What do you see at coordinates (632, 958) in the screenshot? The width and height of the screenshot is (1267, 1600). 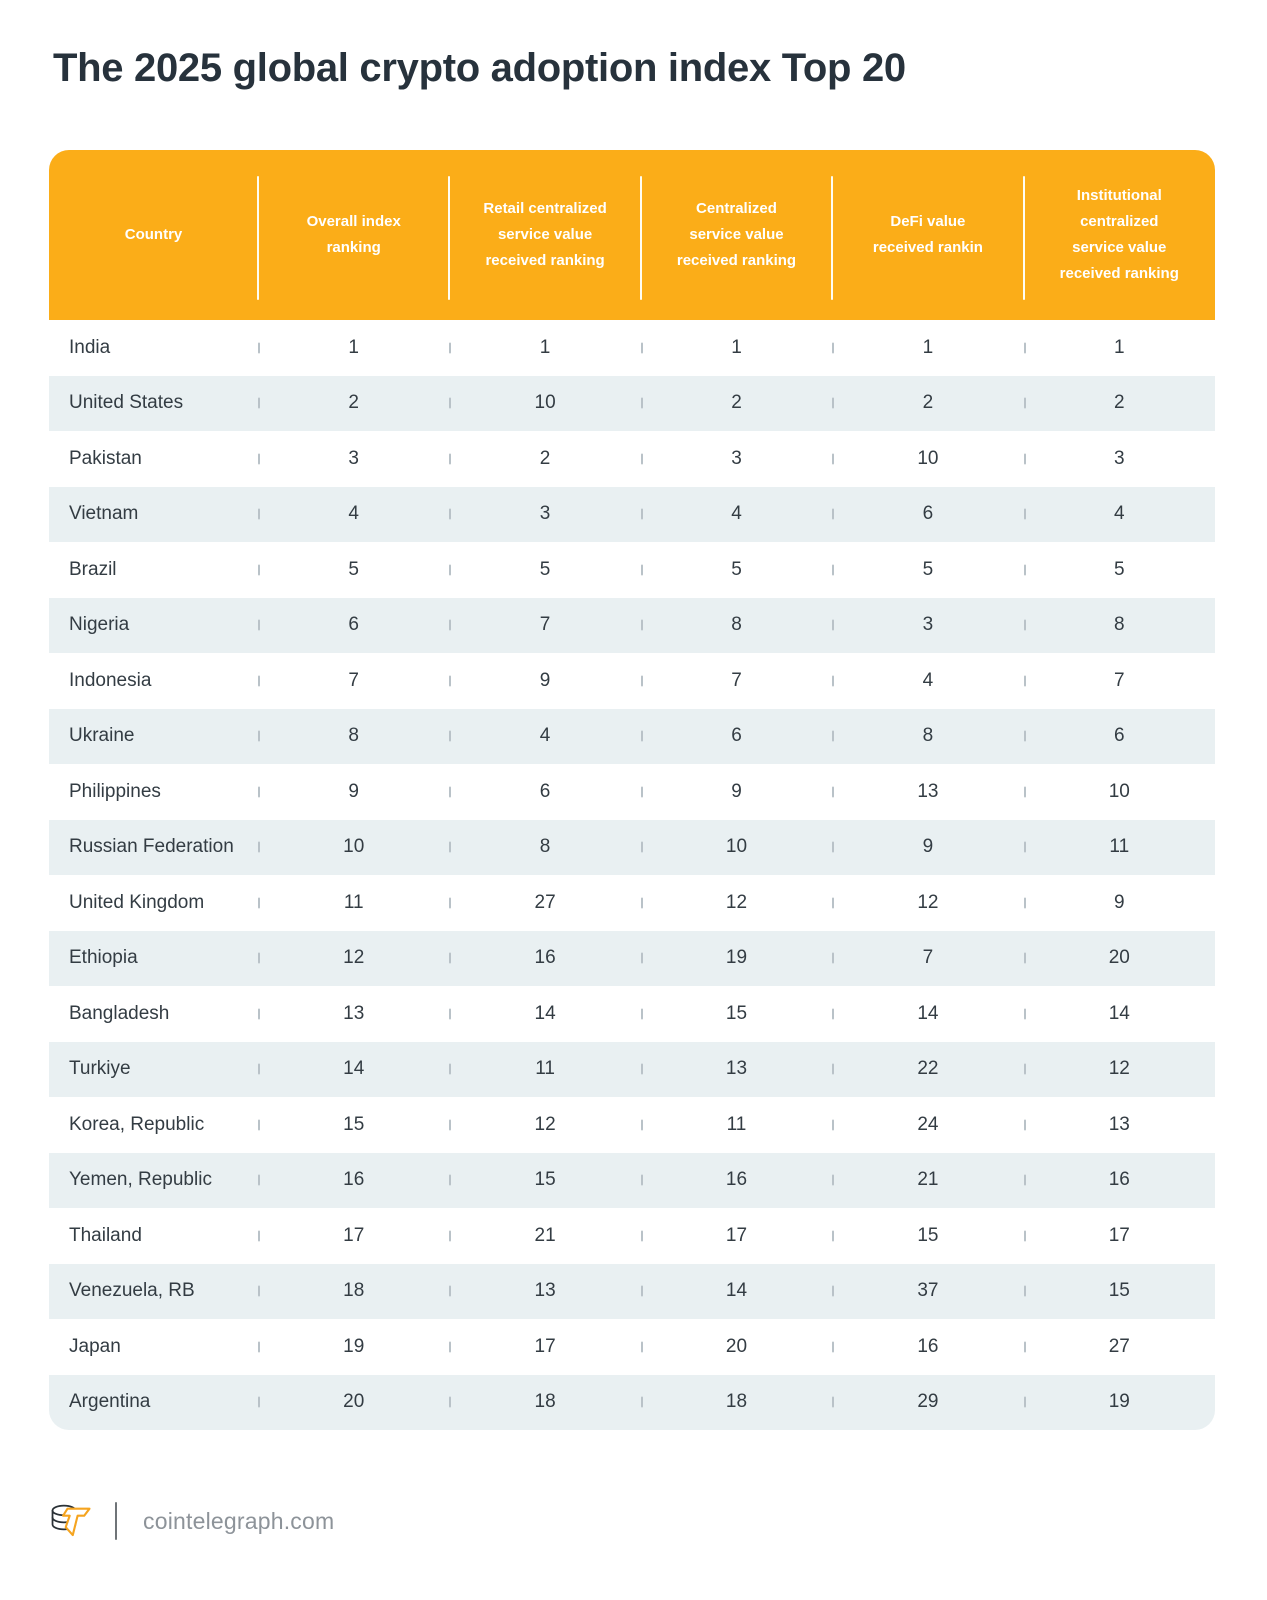 I see `table-row: Ethiopia 12 16 19 7 20` at bounding box center [632, 958].